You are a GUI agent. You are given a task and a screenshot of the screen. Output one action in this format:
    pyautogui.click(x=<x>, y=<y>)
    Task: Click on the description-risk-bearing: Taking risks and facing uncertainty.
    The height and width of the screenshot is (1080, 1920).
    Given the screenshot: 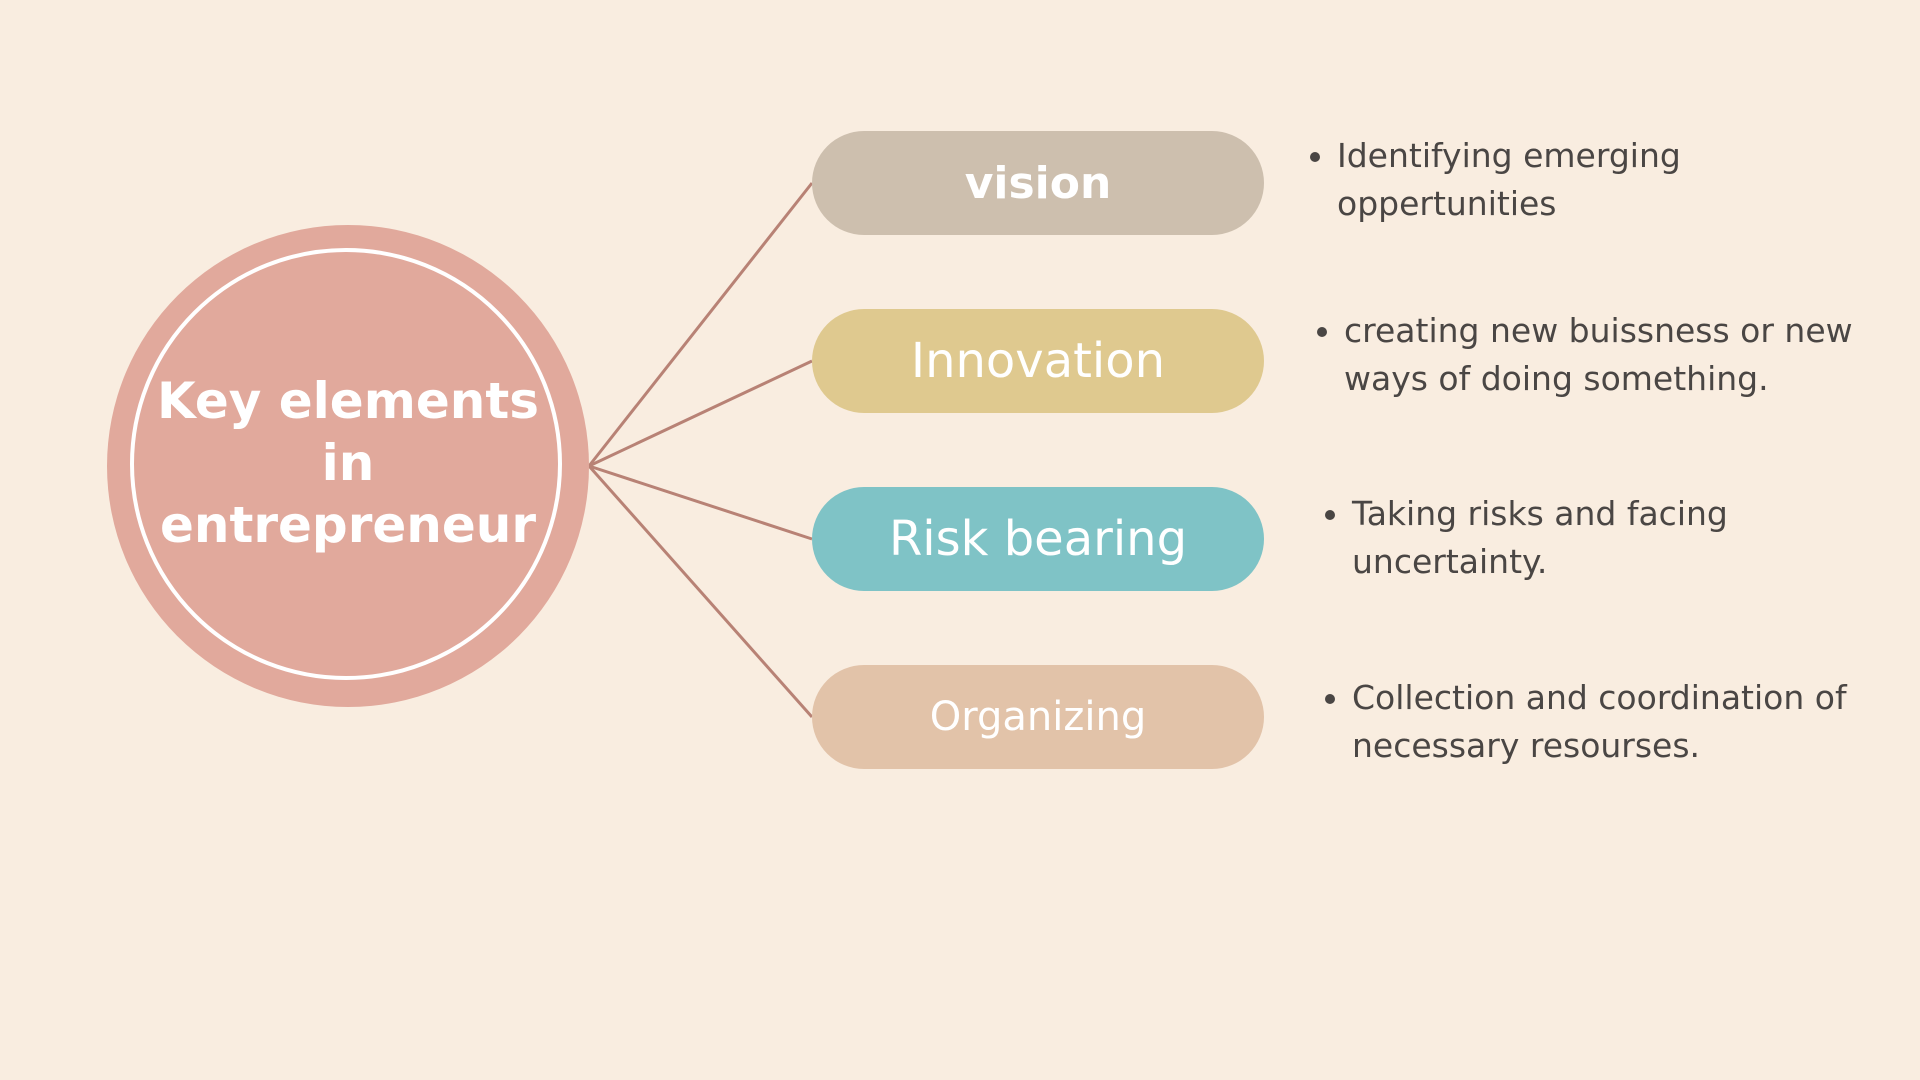 What is the action you would take?
    pyautogui.click(x=1540, y=537)
    